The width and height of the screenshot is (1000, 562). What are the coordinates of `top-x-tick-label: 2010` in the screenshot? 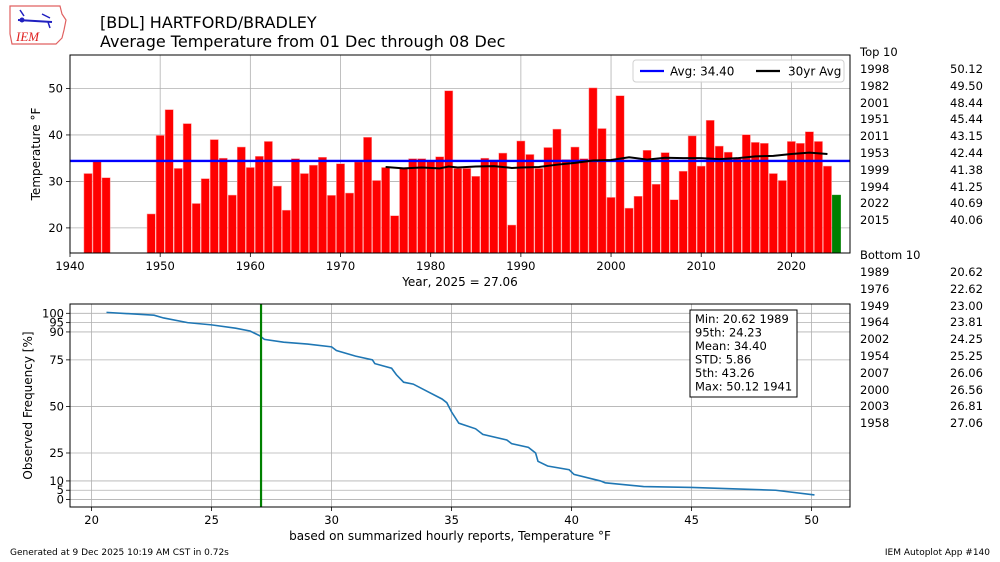 It's located at (701, 266).